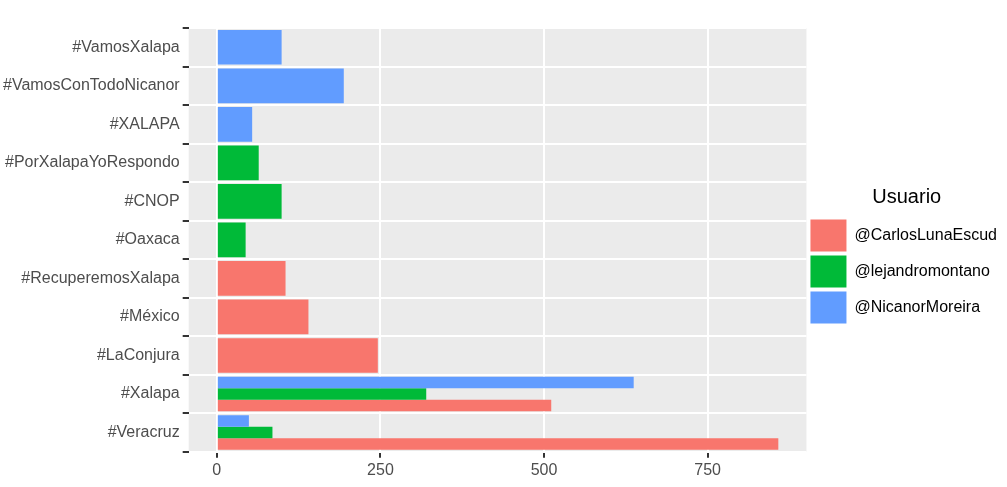 The width and height of the screenshot is (1007, 487). What do you see at coordinates (147, 239) in the screenshot?
I see `y-tick-label: #Oaxaca` at bounding box center [147, 239].